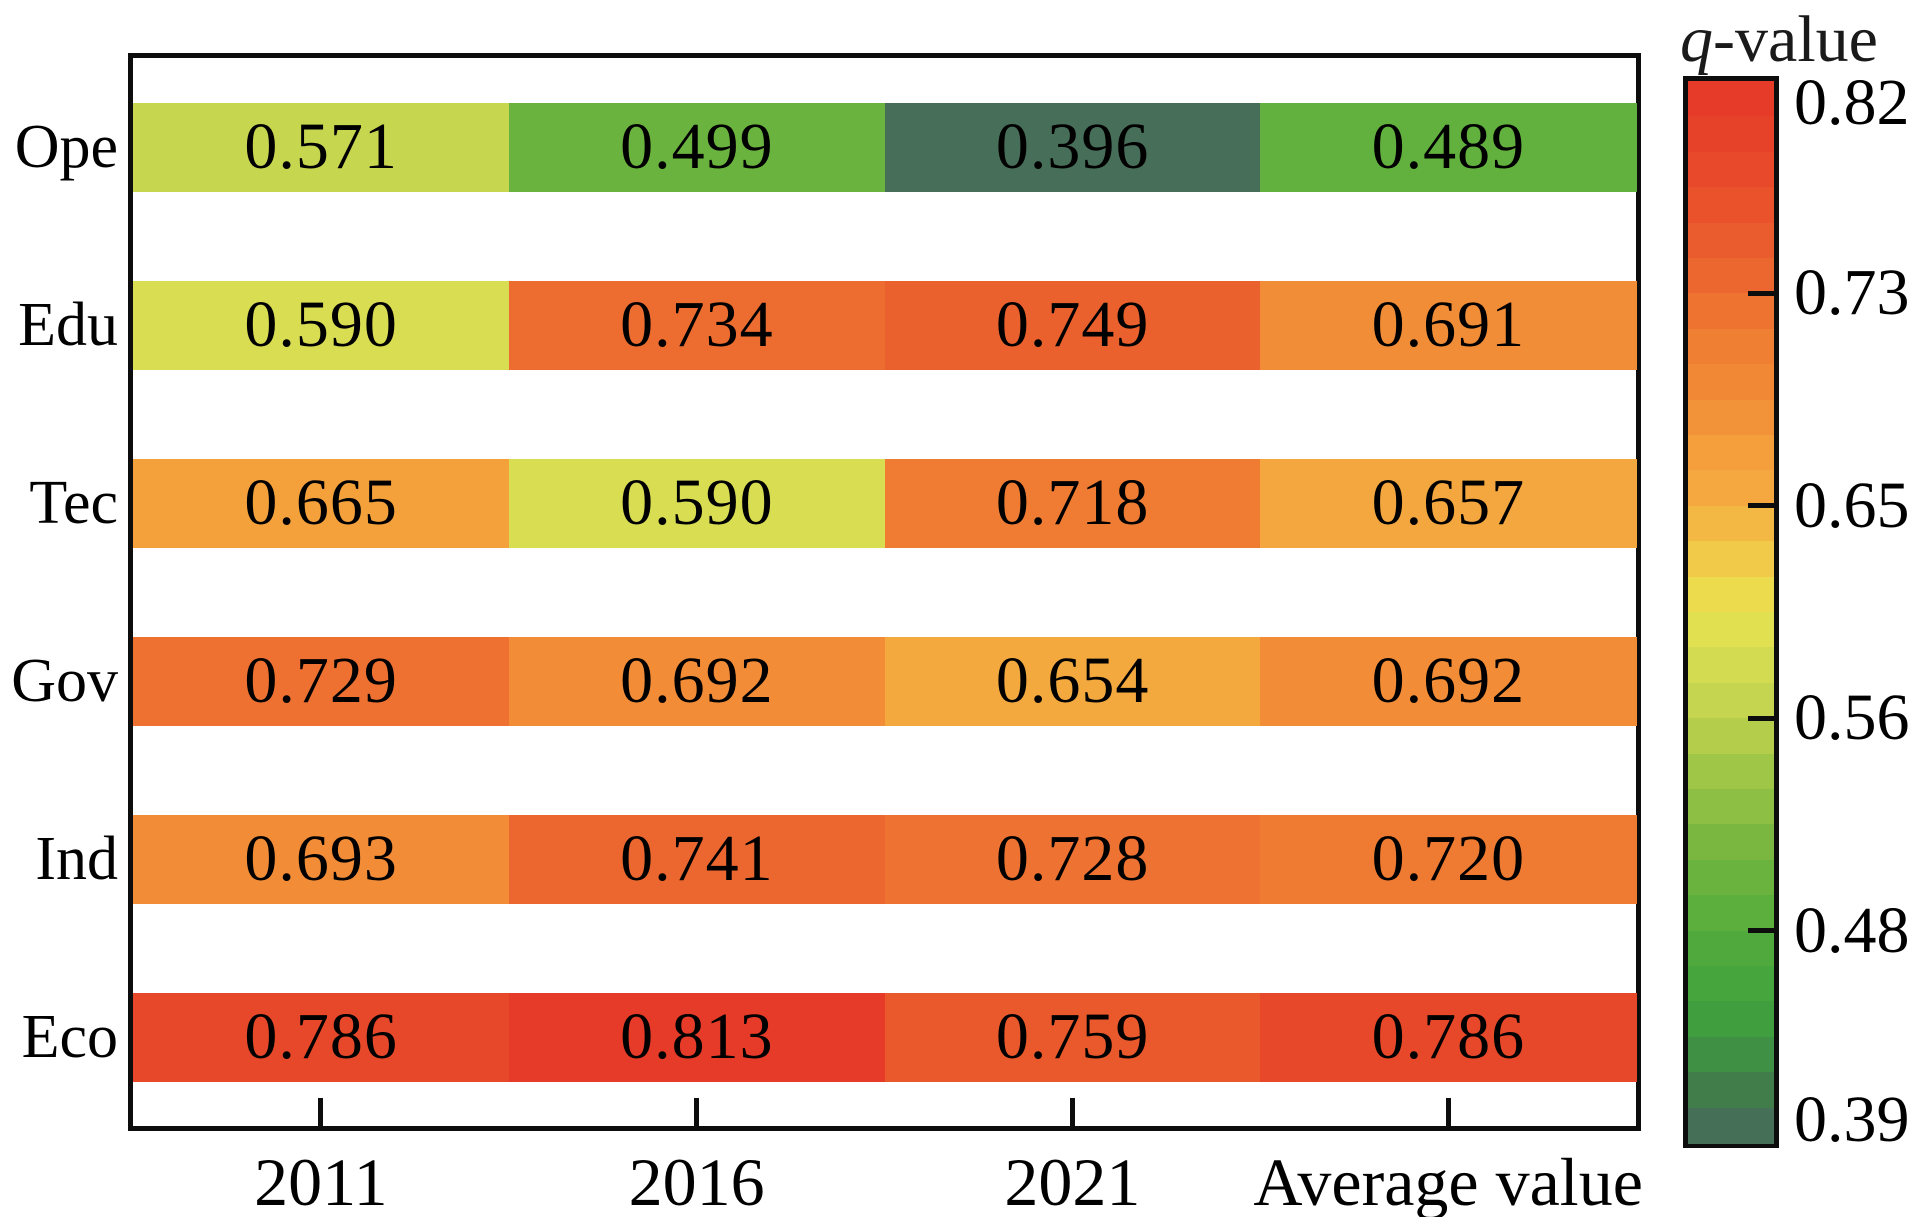 The image size is (1923, 1217). Describe the element at coordinates (1795, 39) in the screenshot. I see `colorbar-title-rest: -value` at that location.